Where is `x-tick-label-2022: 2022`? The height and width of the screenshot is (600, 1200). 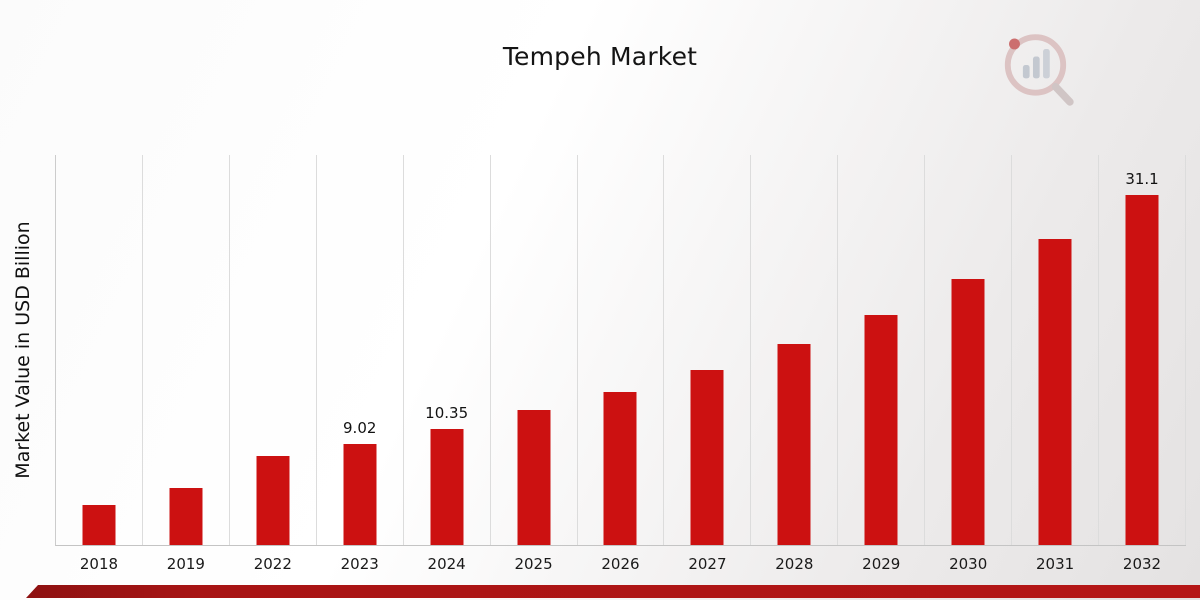
x-tick-label-2022: 2022 is located at coordinates (272, 564).